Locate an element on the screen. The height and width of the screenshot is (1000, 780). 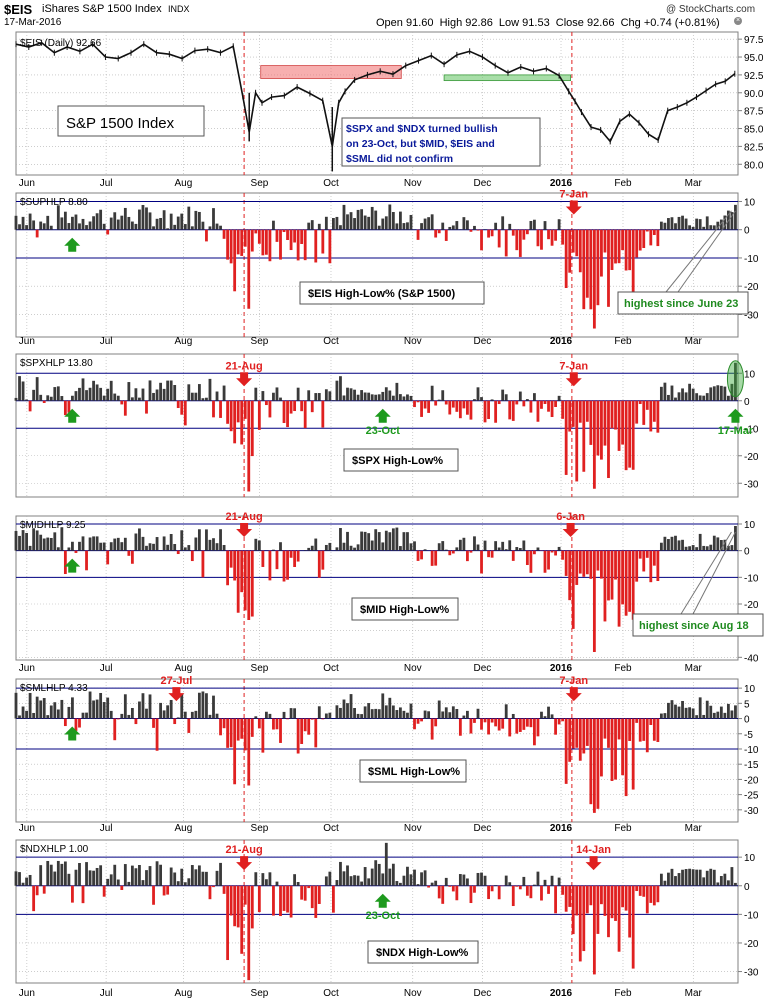
x-tick-label-jun: Jun is located at coordinates (27, 828).